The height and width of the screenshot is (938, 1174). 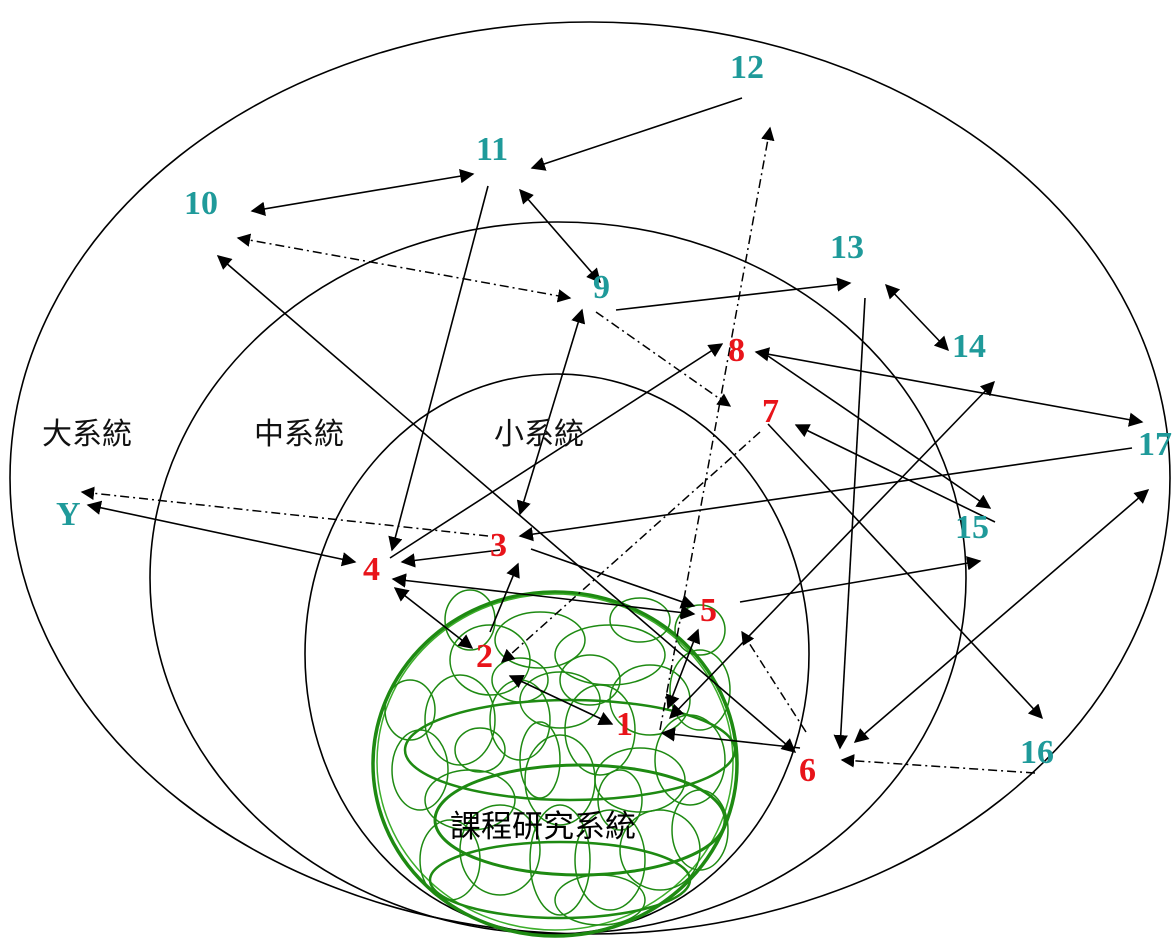 What do you see at coordinates (371, 569) in the screenshot?
I see `node-4: 4` at bounding box center [371, 569].